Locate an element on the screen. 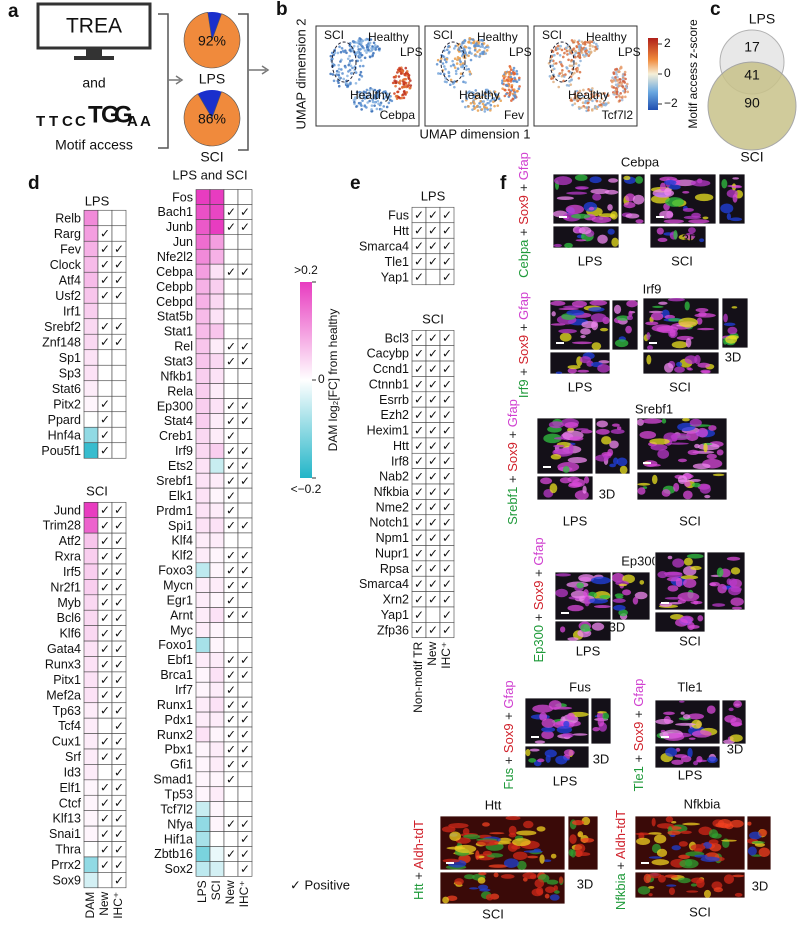 The width and height of the screenshot is (807, 935). condition-label: SCI is located at coordinates (493, 913).